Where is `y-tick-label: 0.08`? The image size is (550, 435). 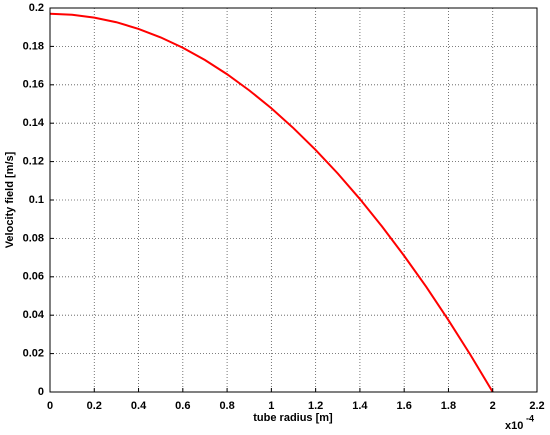 y-tick-label: 0.08 is located at coordinates (33, 238).